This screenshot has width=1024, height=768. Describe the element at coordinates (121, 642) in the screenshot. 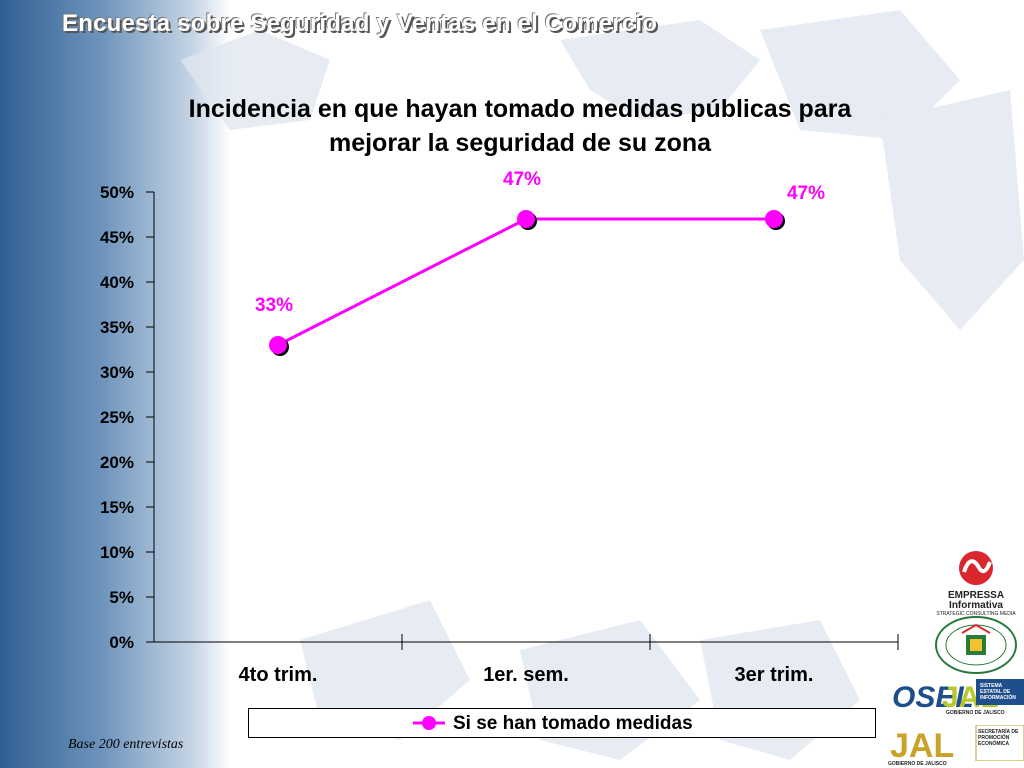

I see `y-tick-label: 0%` at that location.